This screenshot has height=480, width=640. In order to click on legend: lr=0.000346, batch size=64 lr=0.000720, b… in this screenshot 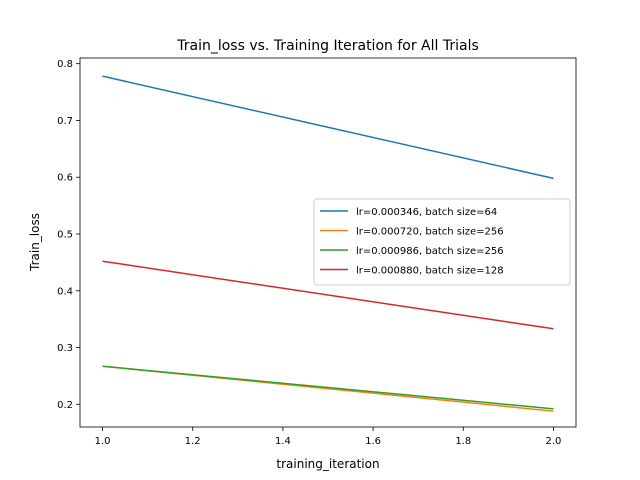, I will do `click(442, 242)`.